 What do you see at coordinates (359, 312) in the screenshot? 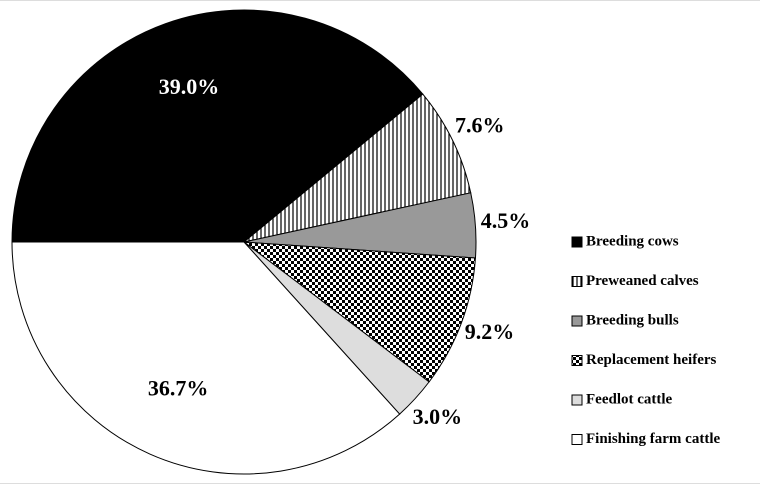
I see `pie-slice` at bounding box center [359, 312].